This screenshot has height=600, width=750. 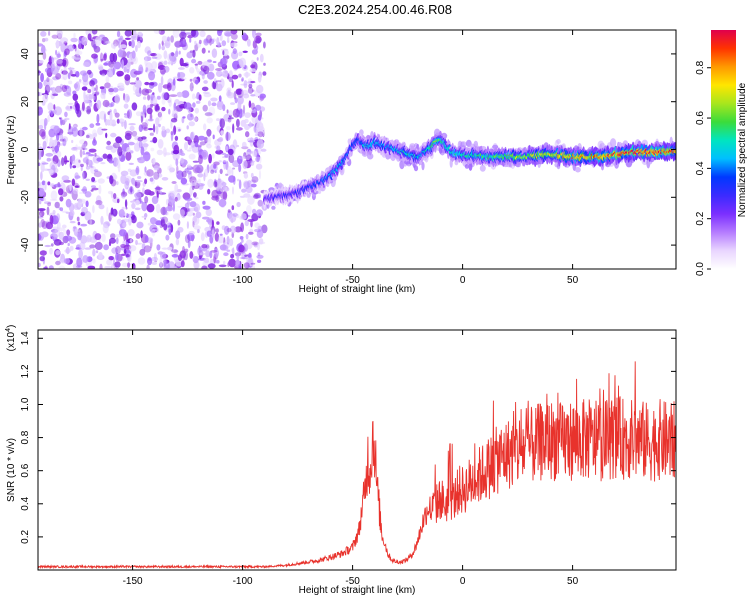 I want to click on spectrogram-y-tick-label: -20, so click(x=25, y=197).